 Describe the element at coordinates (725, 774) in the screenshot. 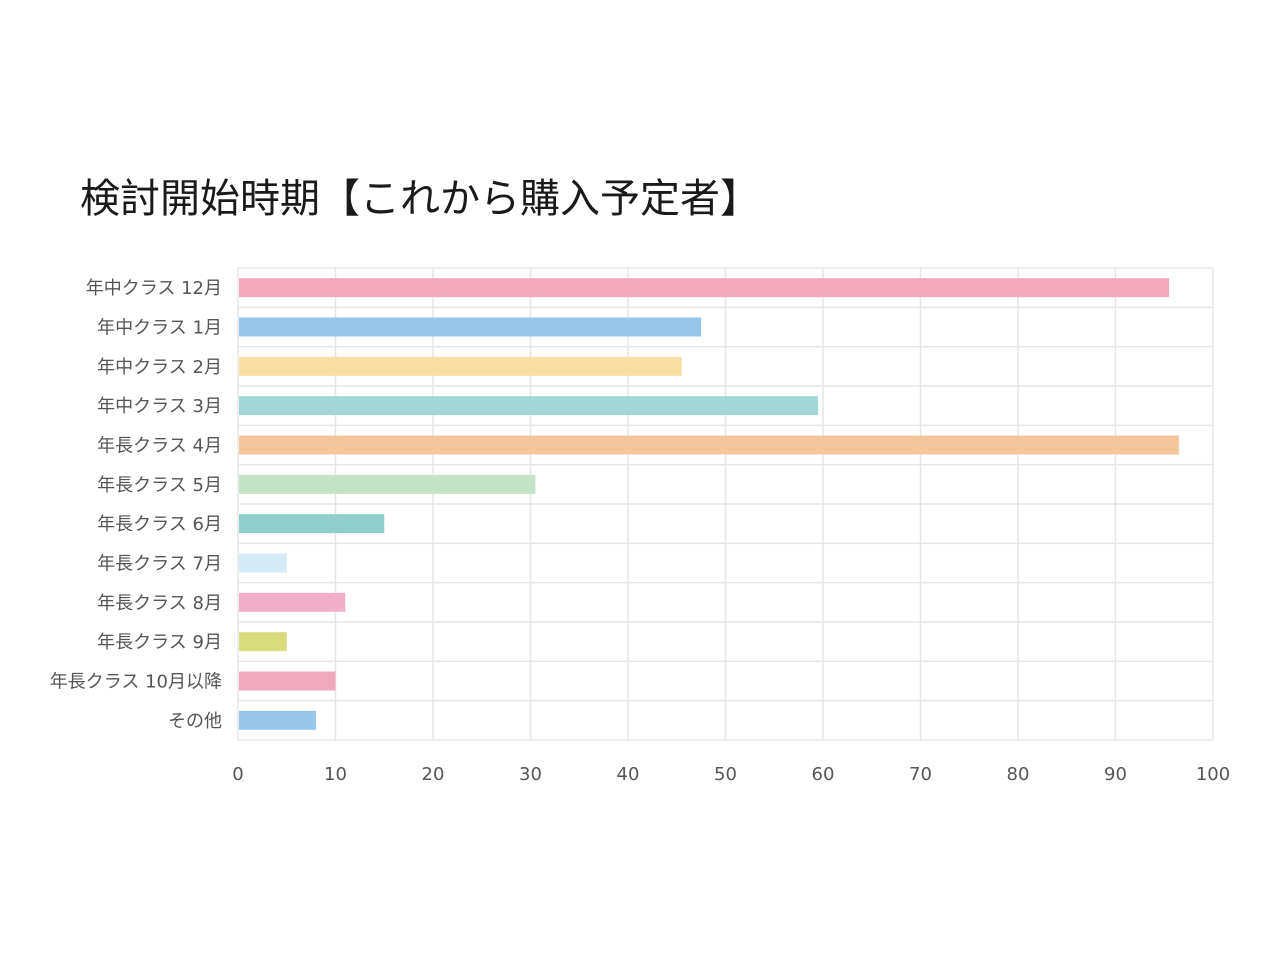

I see `x-tick-label: 50` at that location.